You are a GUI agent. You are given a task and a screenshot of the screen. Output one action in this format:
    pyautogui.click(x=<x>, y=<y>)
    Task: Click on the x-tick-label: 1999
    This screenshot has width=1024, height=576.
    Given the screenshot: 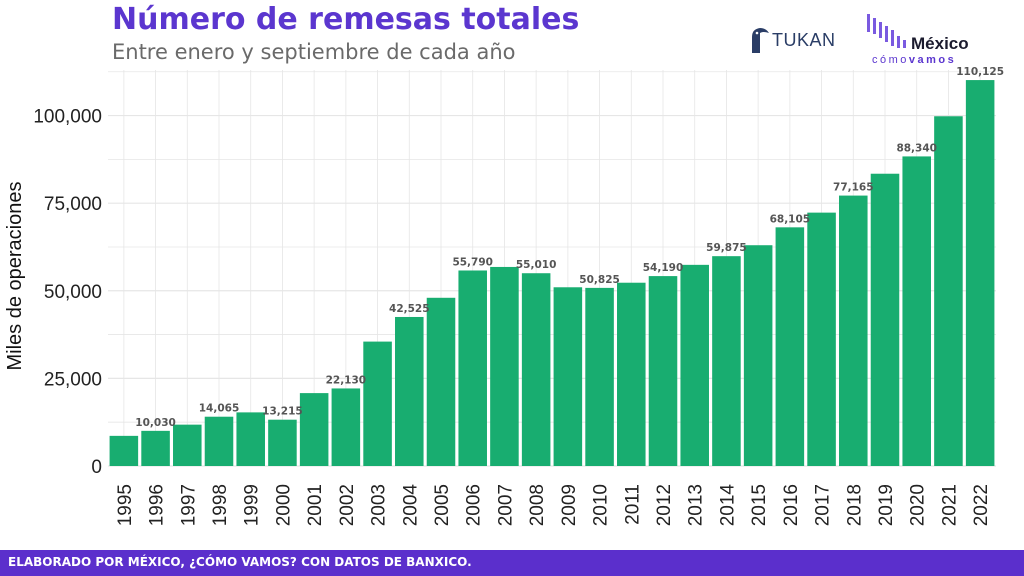 What is the action you would take?
    pyautogui.click(x=252, y=505)
    